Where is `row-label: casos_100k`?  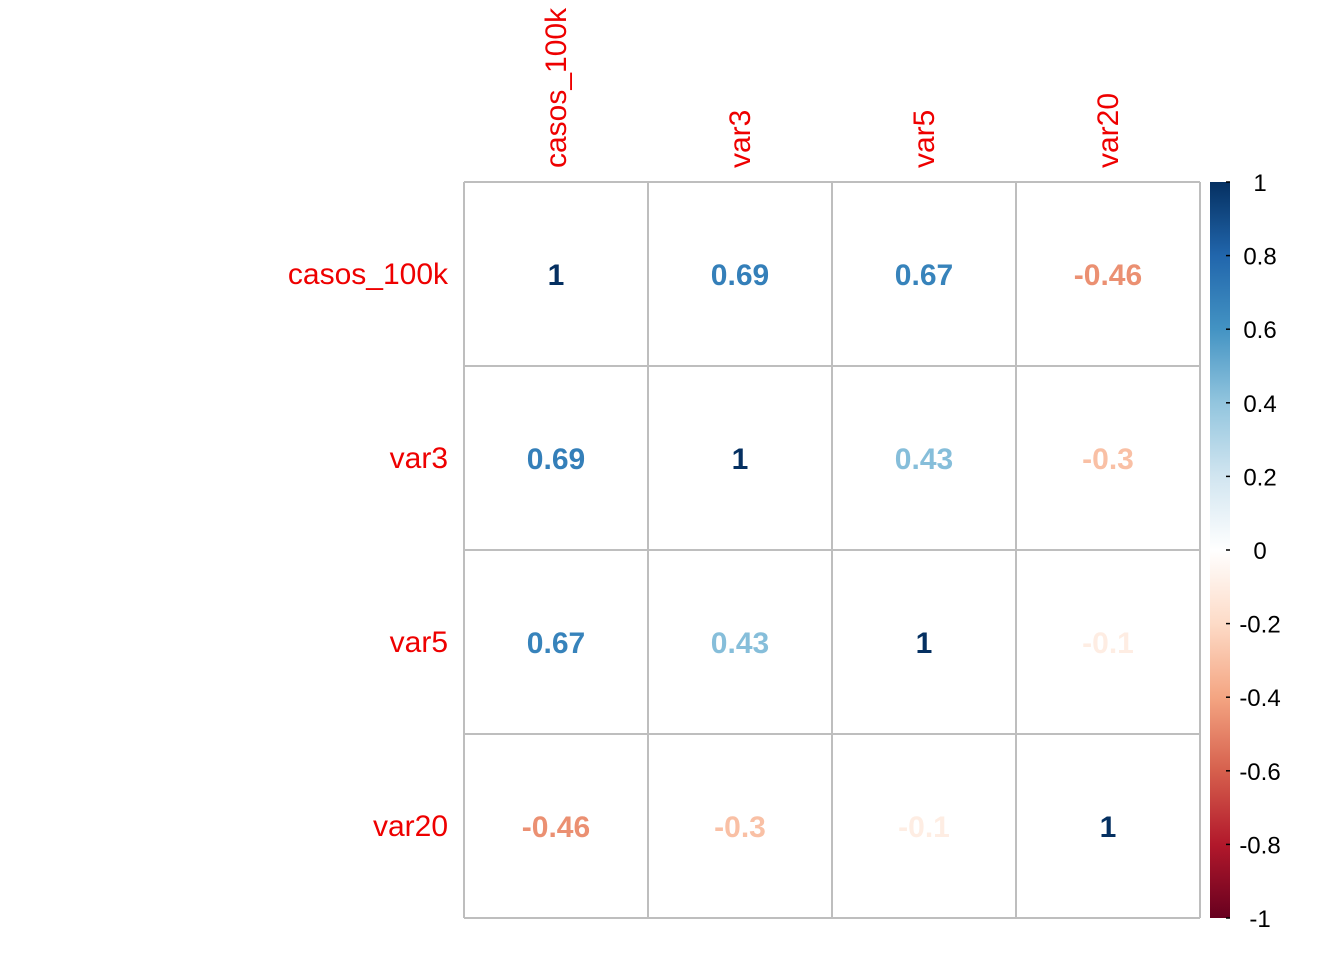
row-label: casos_100k is located at coordinates (368, 274).